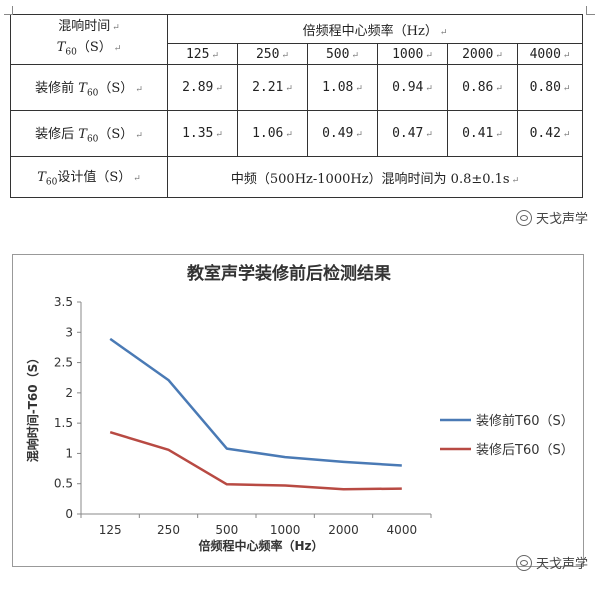 The height and width of the screenshot is (589, 600). I want to click on header-reverb-time: 混响时间 ↵ T60（S） ↵, so click(89, 39).